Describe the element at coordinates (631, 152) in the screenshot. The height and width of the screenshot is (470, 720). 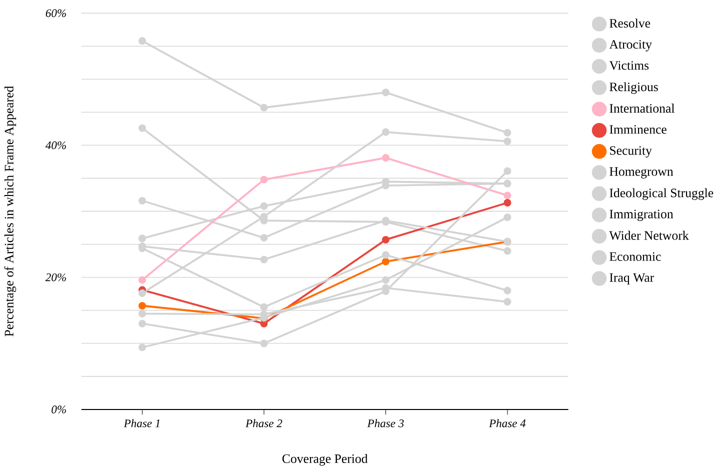
I see `legend-label: Security` at that location.